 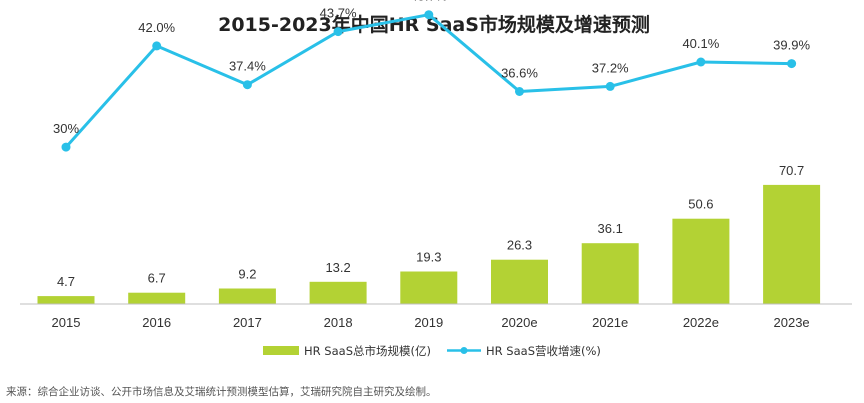 I want to click on line-value-label-2019: 45.7%, so click(x=428, y=2).